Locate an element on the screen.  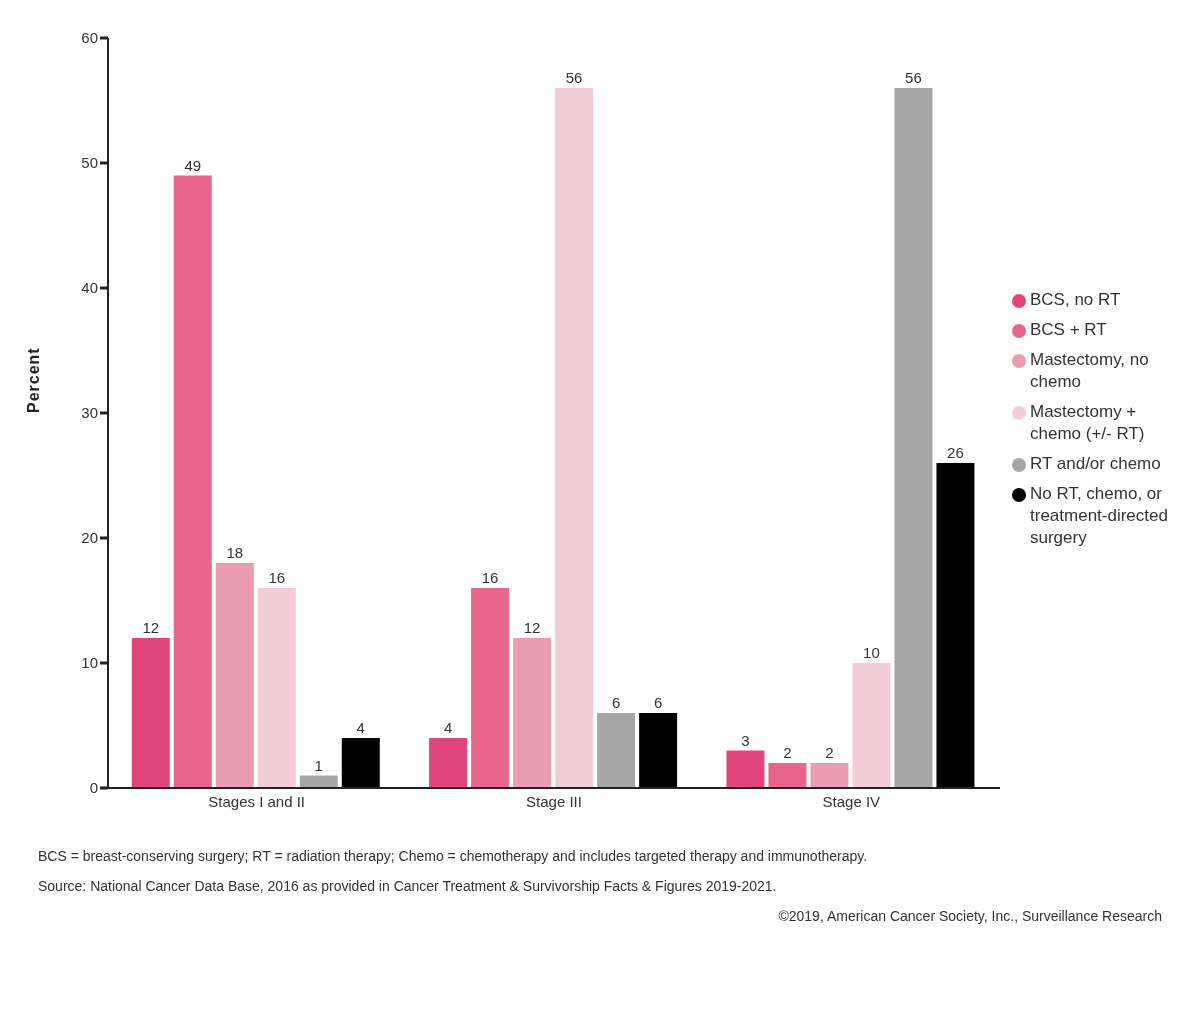
text: ©2019, American Cancer Society, Inc., Surveillance Research is located at coordinates (969, 916).